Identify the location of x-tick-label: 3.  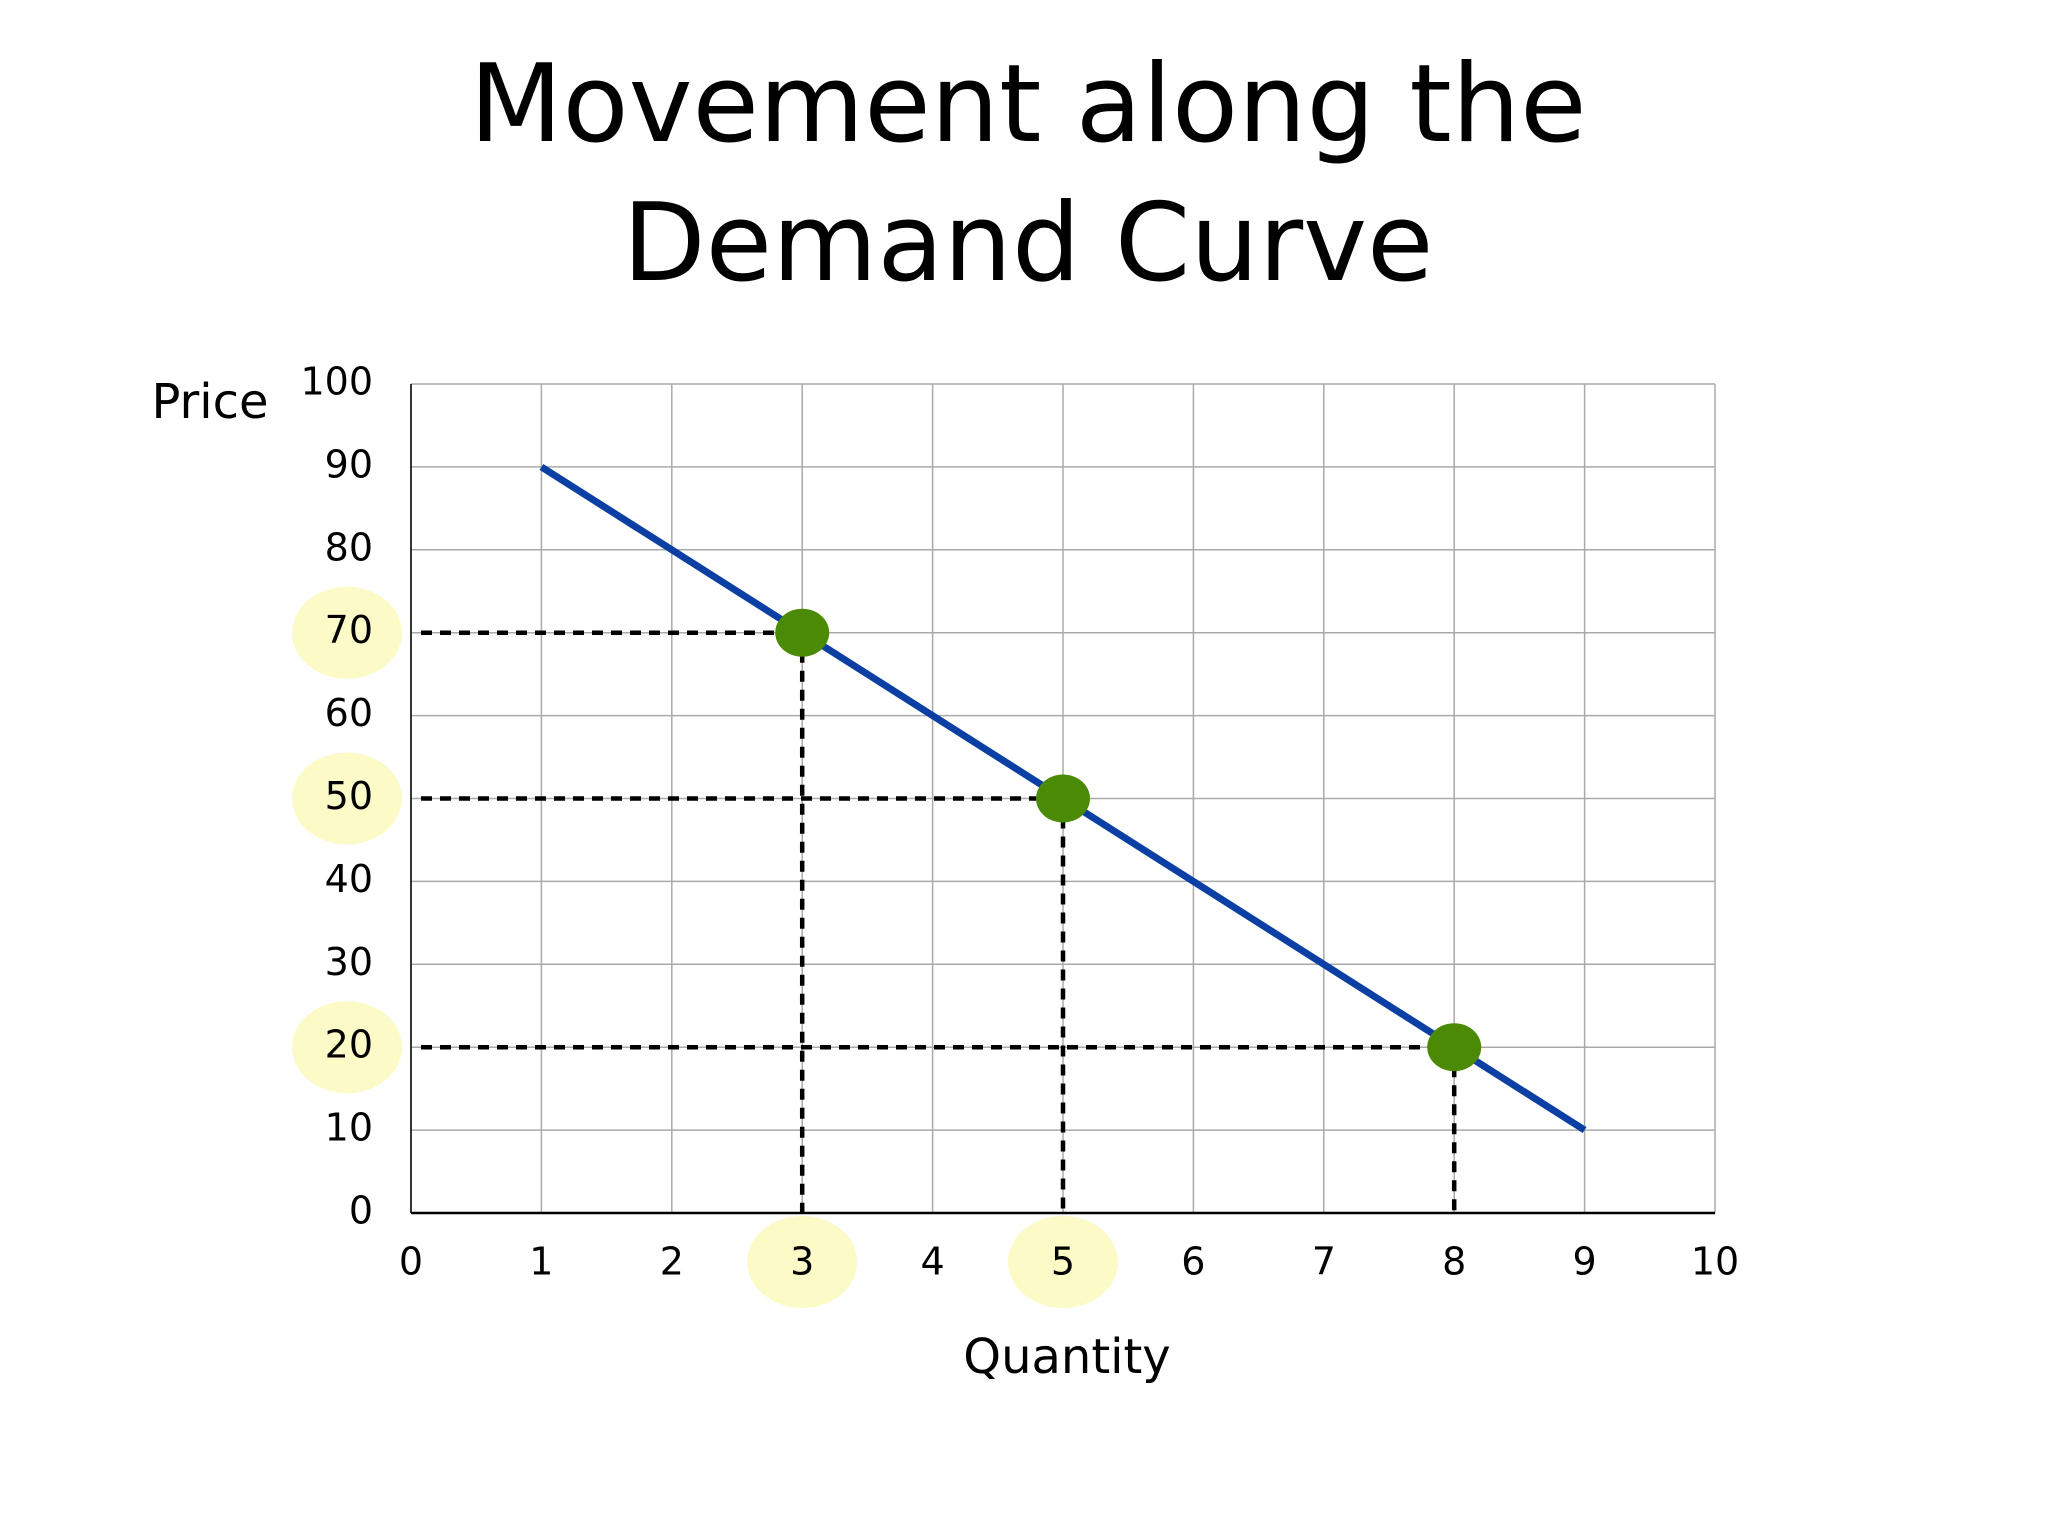
(802, 1262).